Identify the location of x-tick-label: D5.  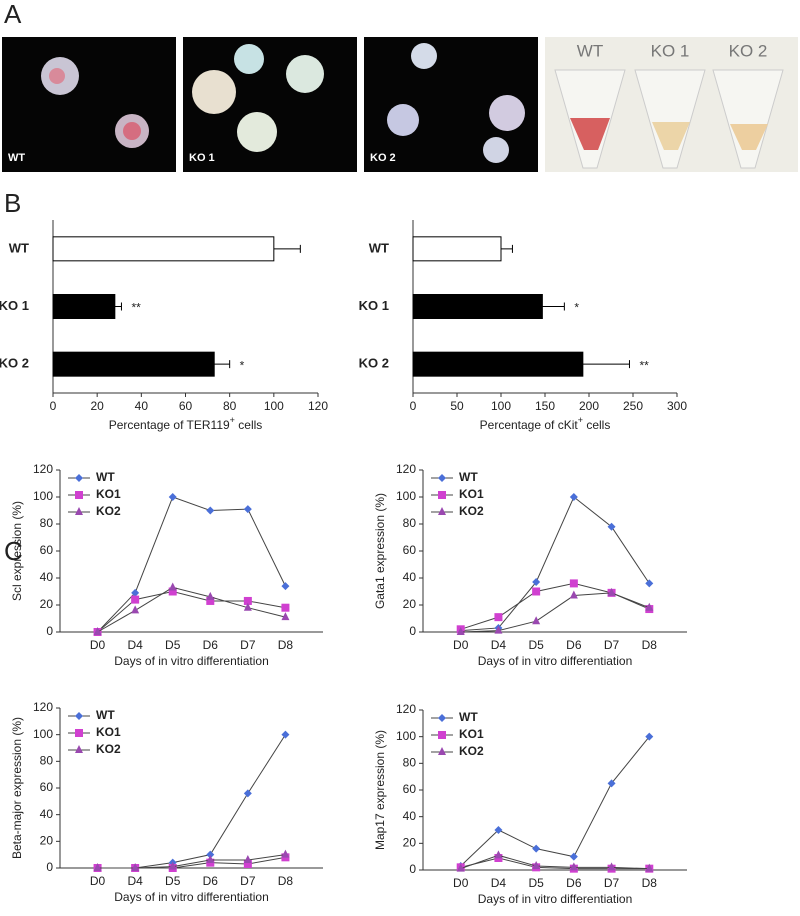
(173, 645).